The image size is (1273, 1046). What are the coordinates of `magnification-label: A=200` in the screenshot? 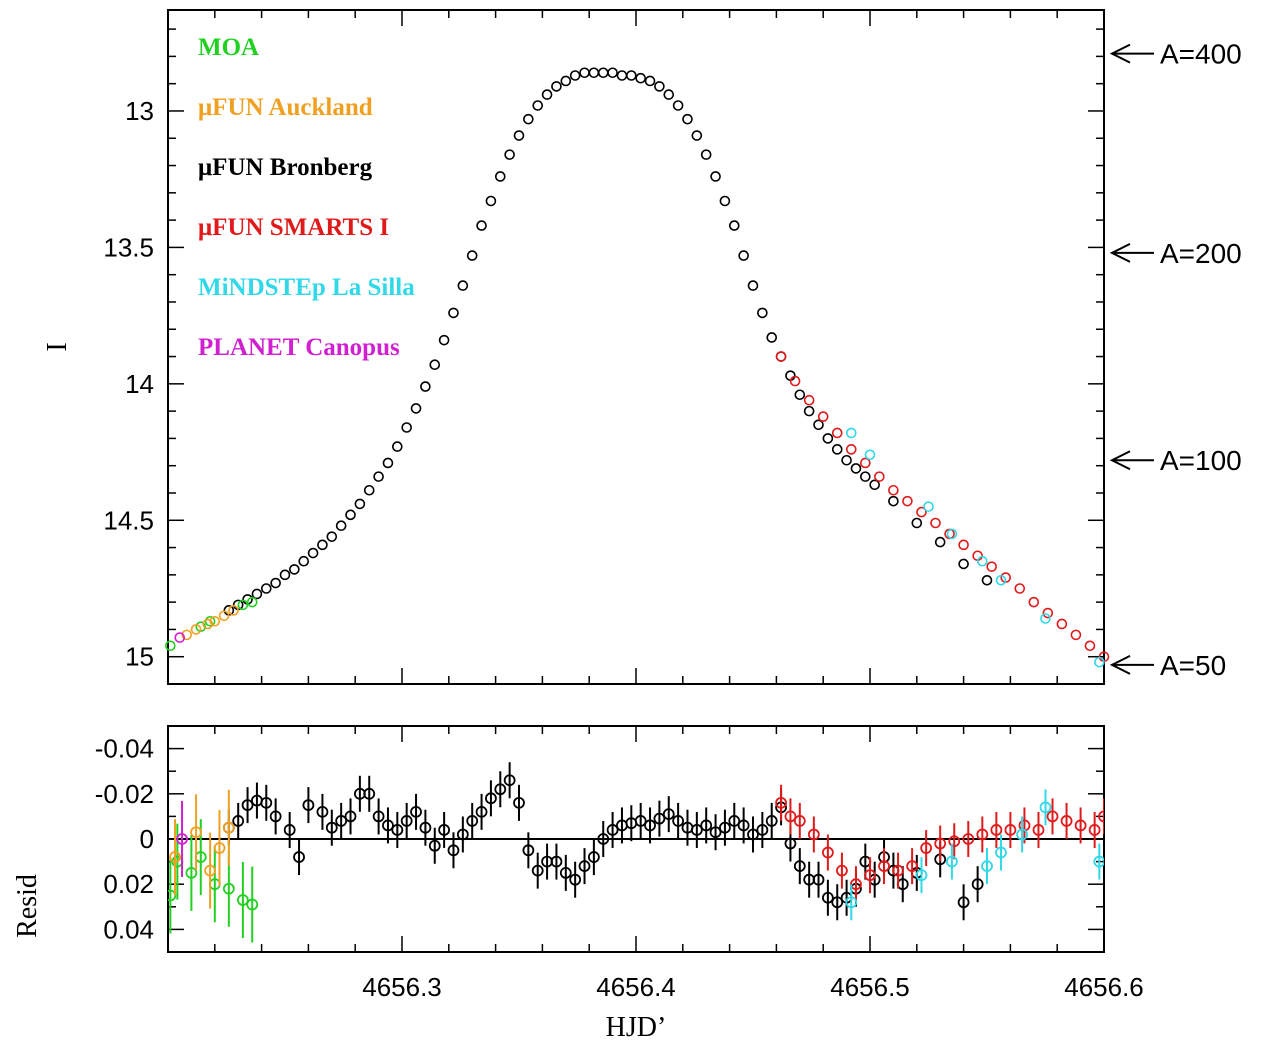 It's located at (1201, 253).